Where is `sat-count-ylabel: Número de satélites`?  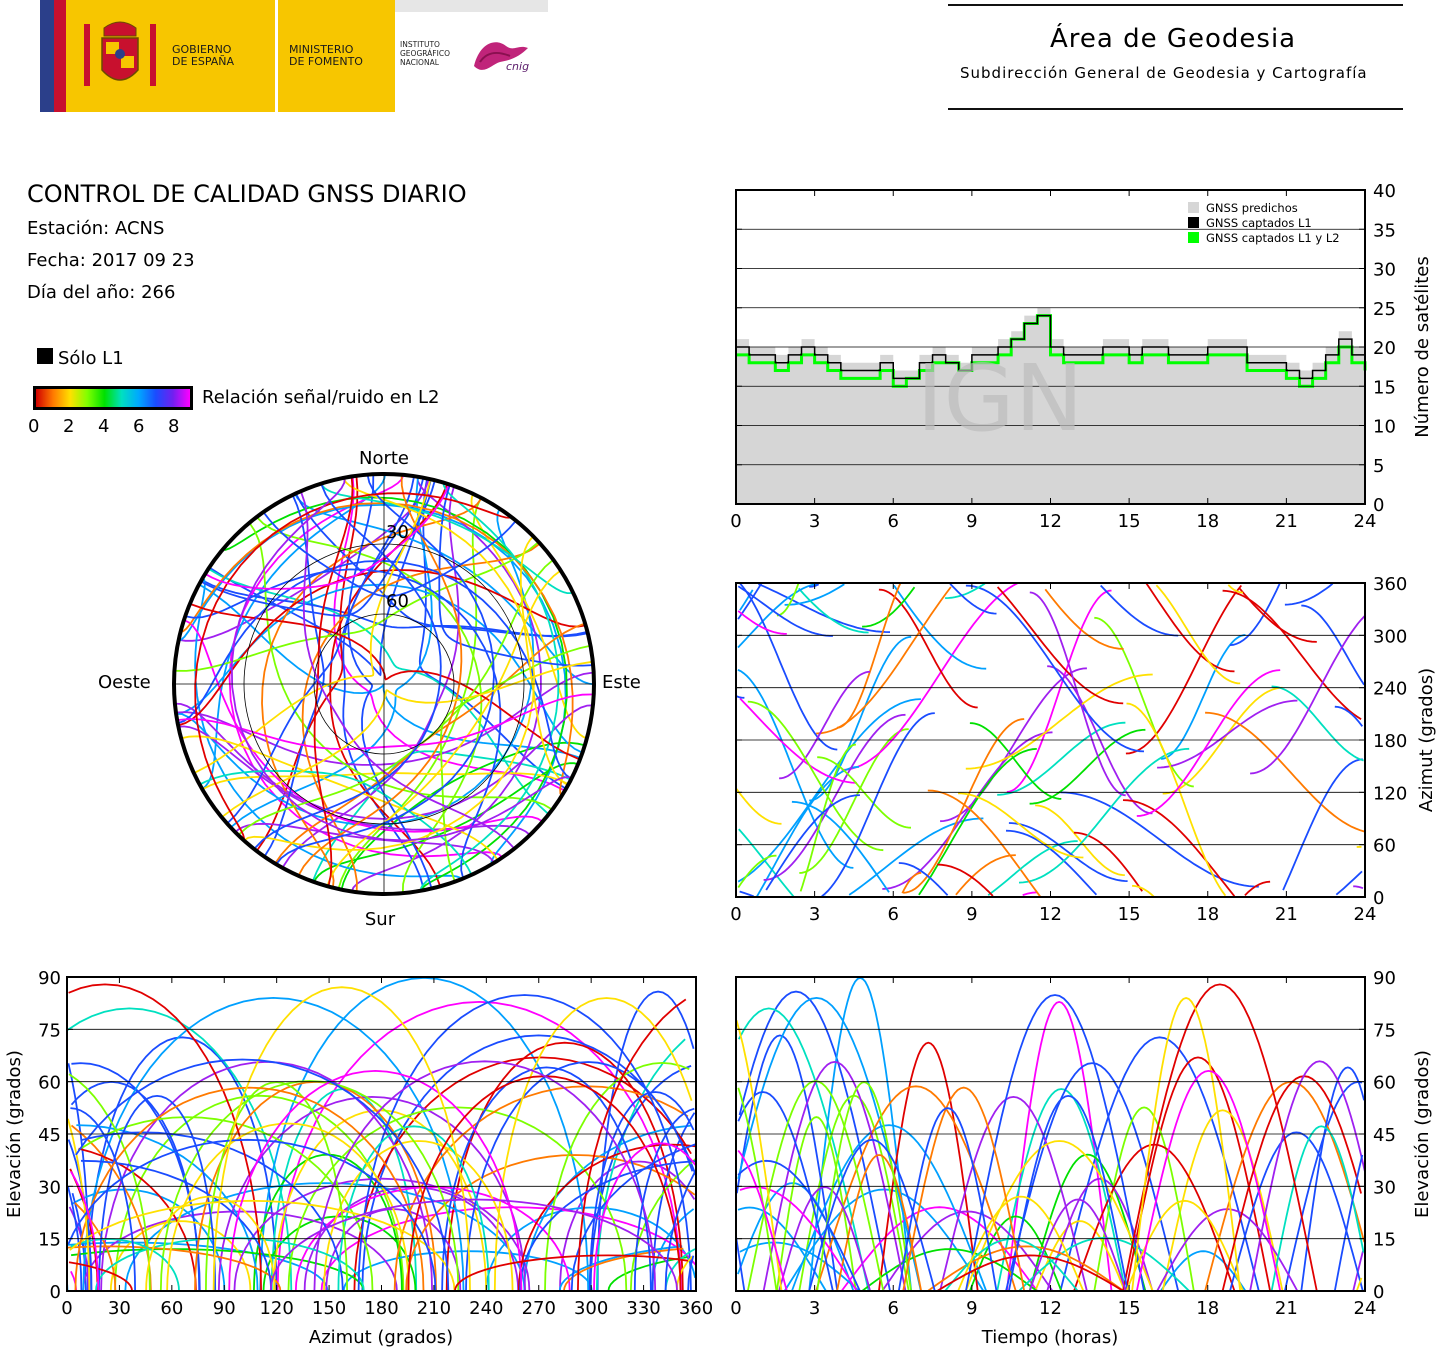 sat-count-ylabel: Número de satélites is located at coordinates (1422, 347).